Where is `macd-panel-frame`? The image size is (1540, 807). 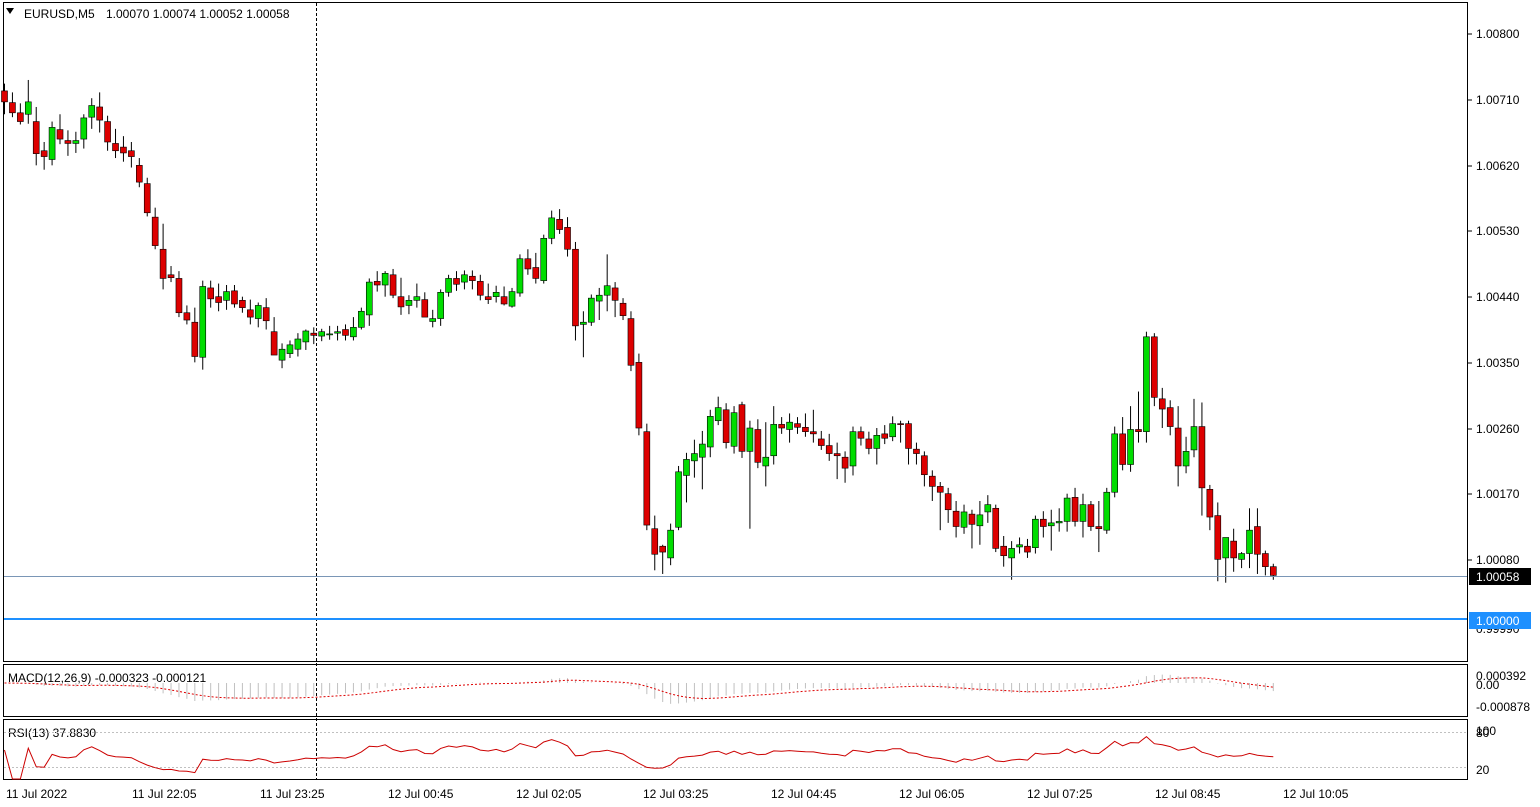
macd-panel-frame is located at coordinates (735, 690).